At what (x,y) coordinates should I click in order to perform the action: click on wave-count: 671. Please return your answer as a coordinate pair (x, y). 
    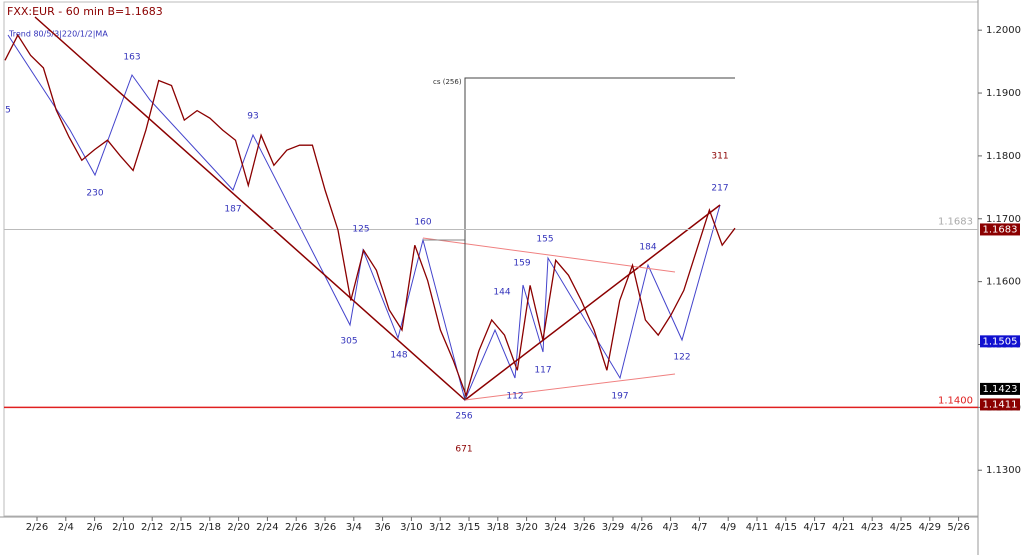
    Looking at the image, I should click on (463, 450).